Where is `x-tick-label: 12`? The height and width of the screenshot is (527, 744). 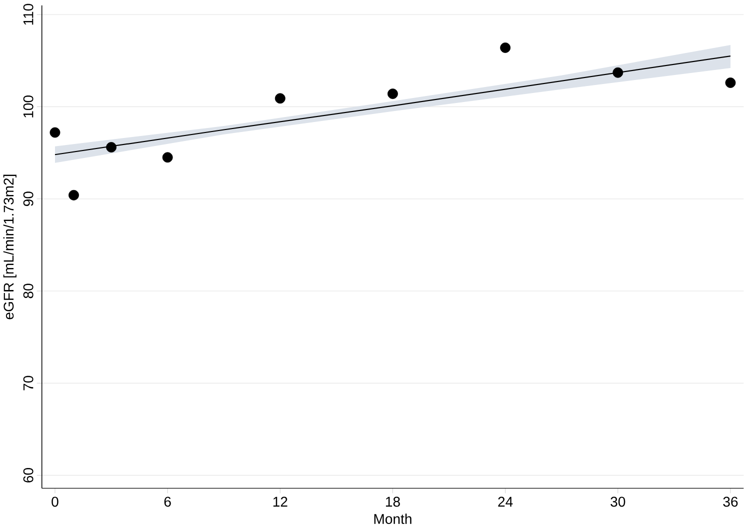 x-tick-label: 12 is located at coordinates (280, 501).